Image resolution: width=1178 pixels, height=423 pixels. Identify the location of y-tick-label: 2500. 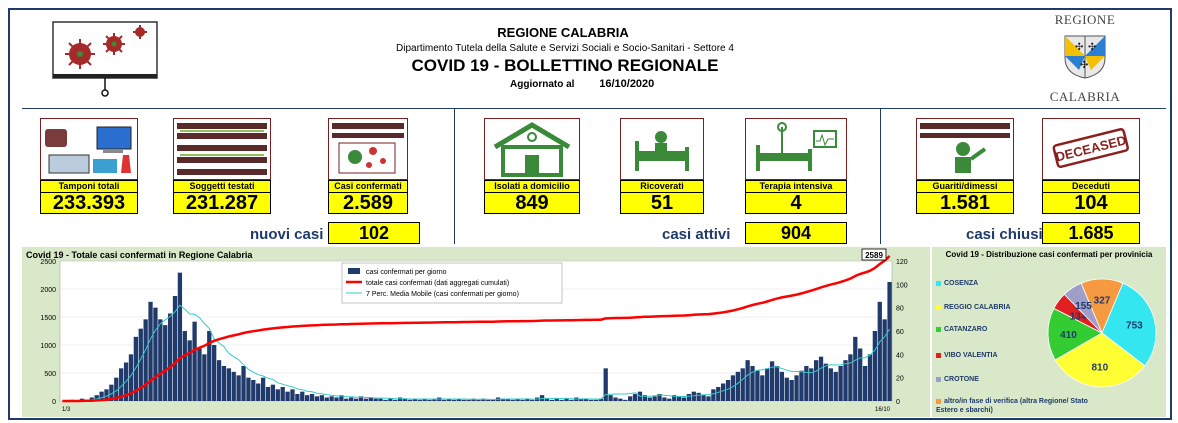
(48, 262).